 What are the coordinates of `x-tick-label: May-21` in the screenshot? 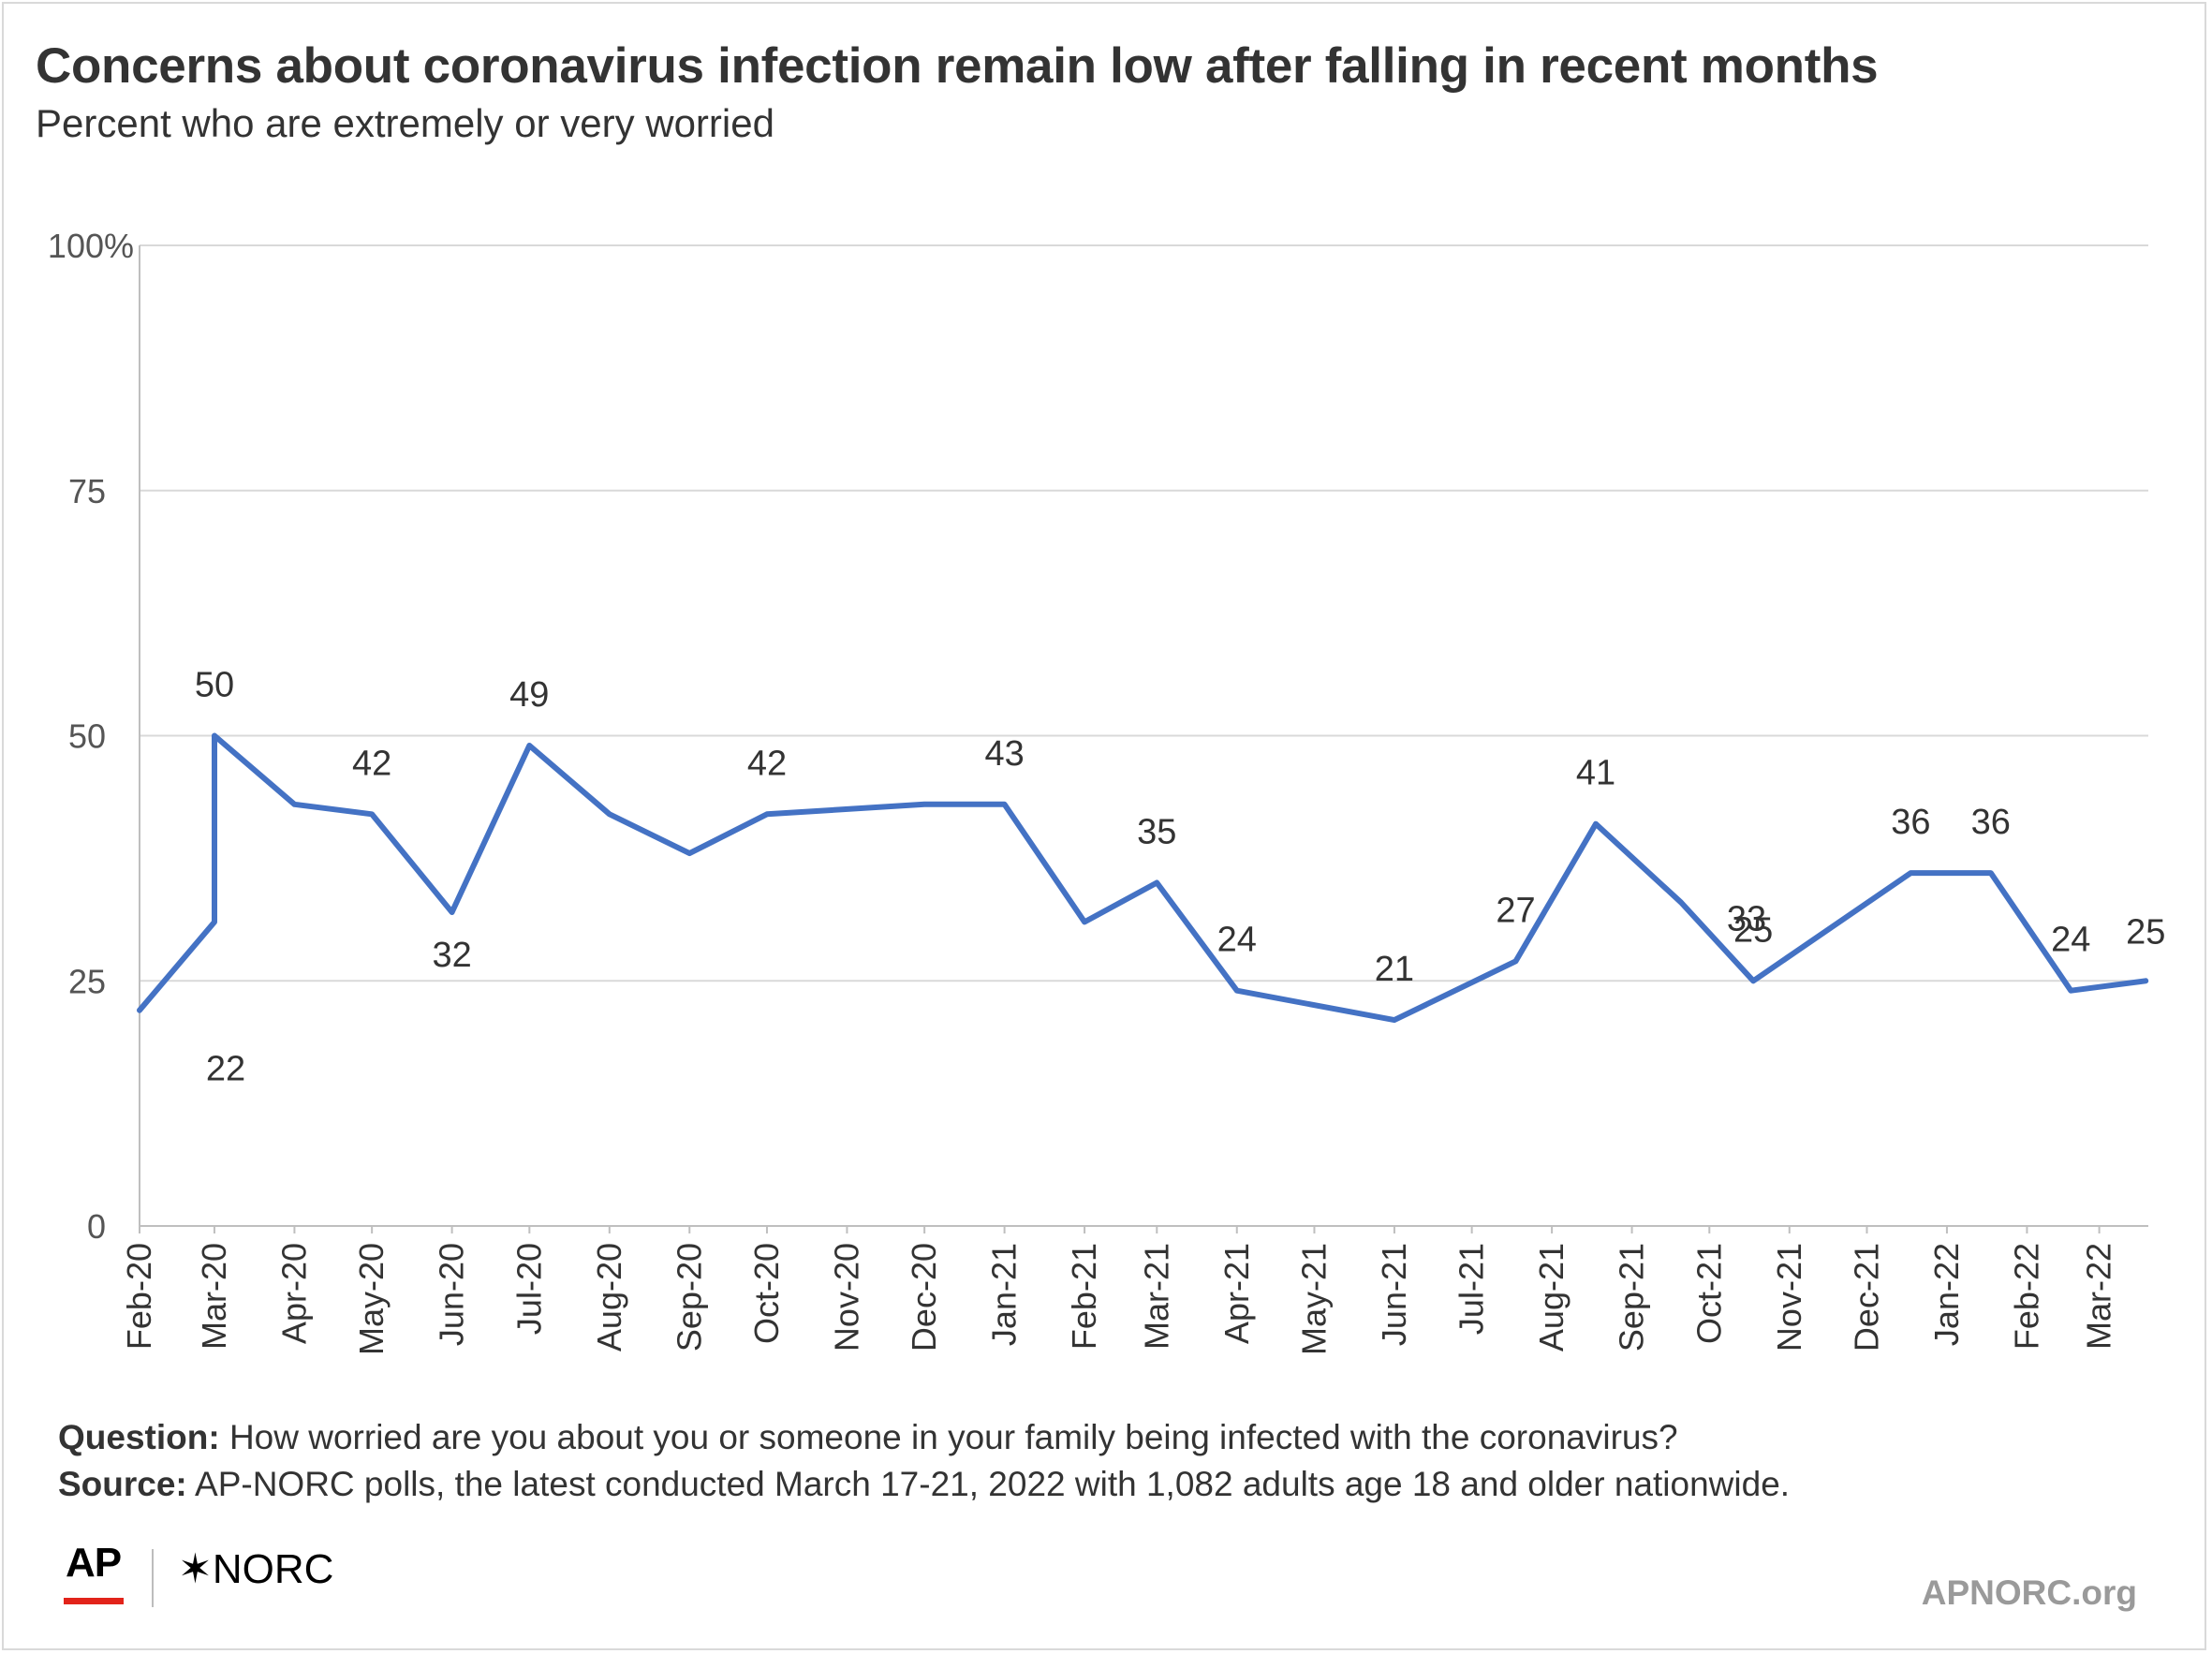 It's located at (1313, 1299).